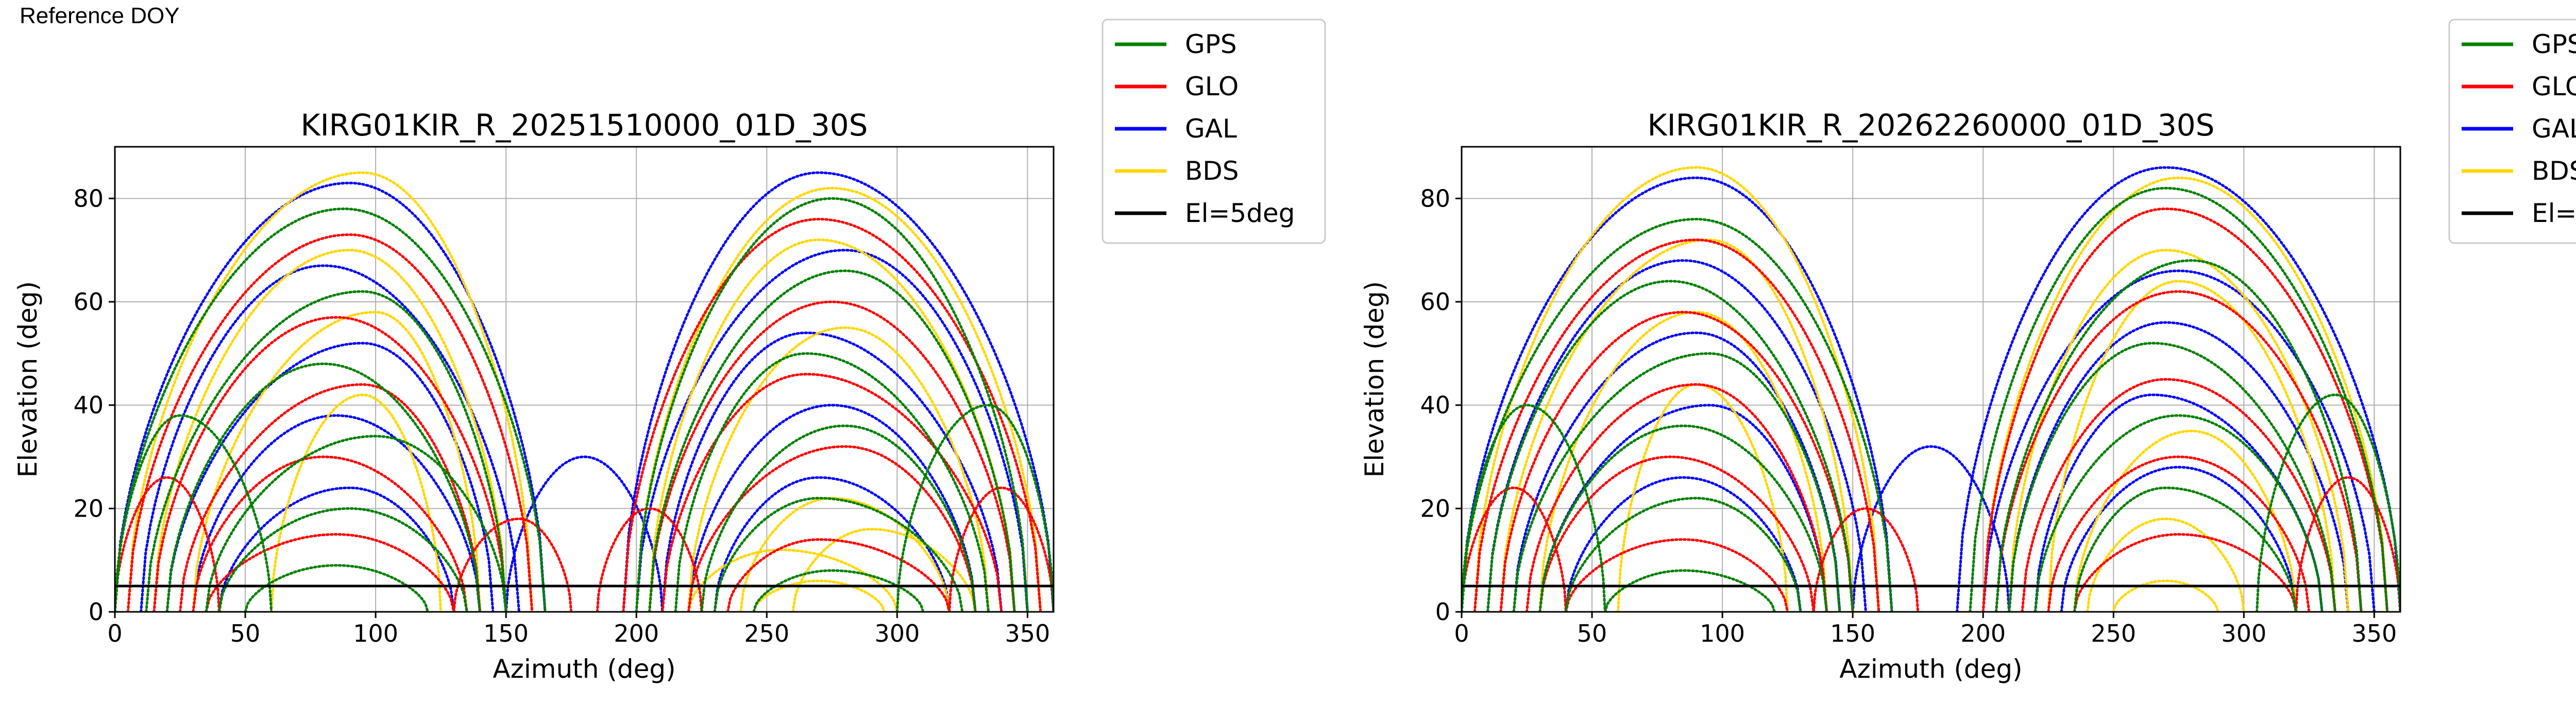  I want to click on x-axis-label: Azimuth (deg), so click(584, 669).